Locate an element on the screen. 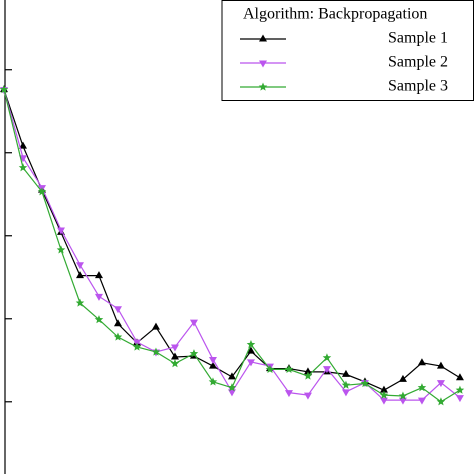  legend-box is located at coordinates (347, 50).